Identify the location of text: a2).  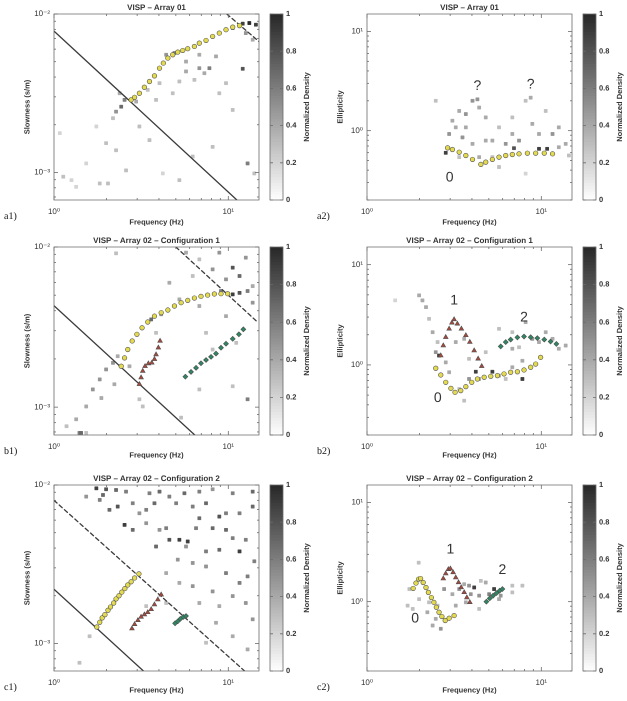
(323, 216).